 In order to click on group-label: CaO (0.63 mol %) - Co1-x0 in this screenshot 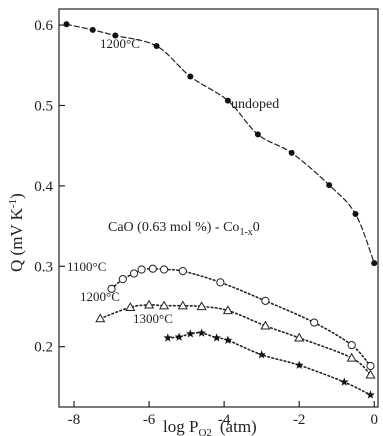, I will do `click(184, 229)`.